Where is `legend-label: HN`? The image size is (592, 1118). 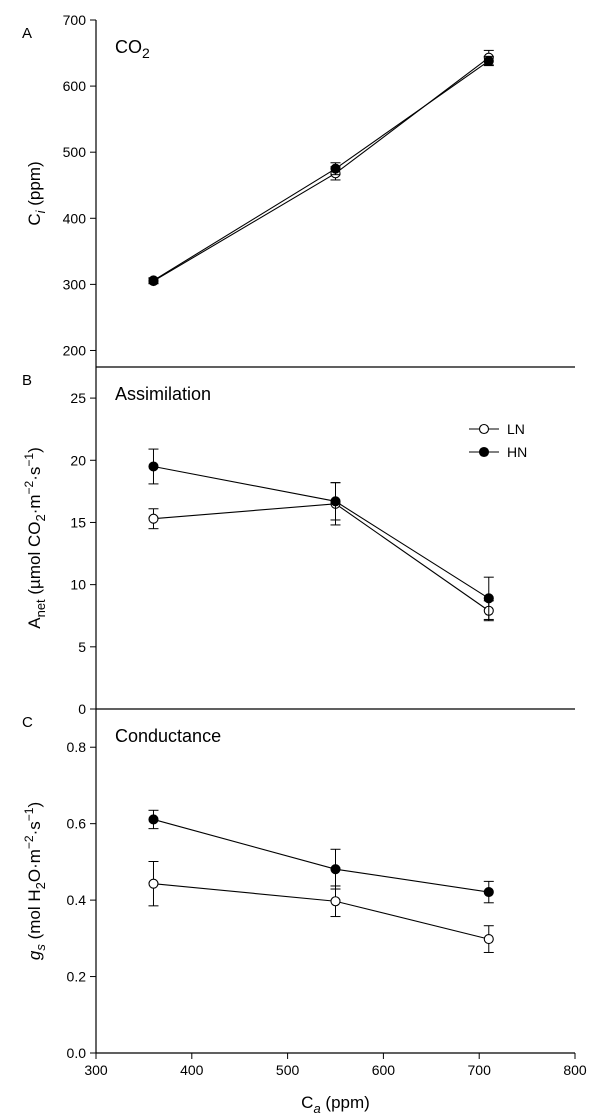 legend-label: HN is located at coordinates (517, 452).